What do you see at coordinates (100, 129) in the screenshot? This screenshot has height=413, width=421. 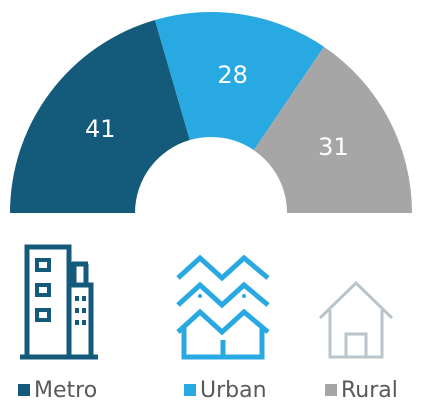 I see `value-label: 41` at bounding box center [100, 129].